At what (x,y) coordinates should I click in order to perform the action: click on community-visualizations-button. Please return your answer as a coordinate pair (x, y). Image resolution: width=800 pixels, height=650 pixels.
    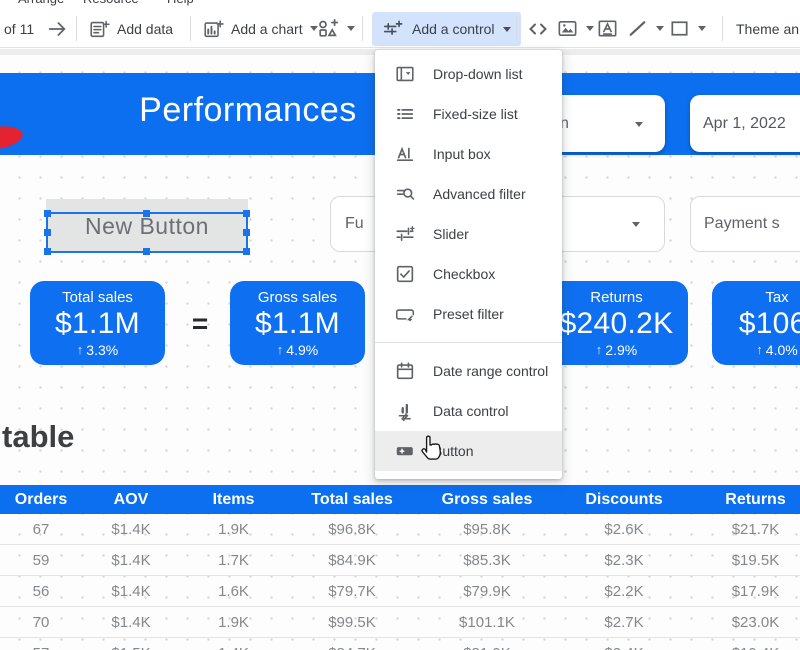
    Looking at the image, I should click on (335, 28).